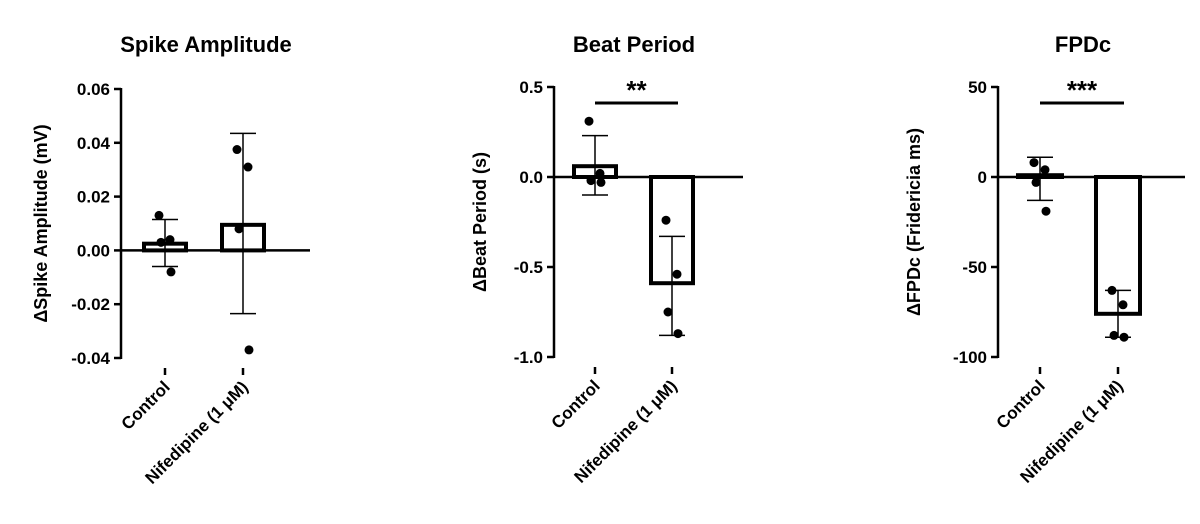 The image size is (1200, 524). I want to click on y-tick-label: -0.5, so click(528, 267).